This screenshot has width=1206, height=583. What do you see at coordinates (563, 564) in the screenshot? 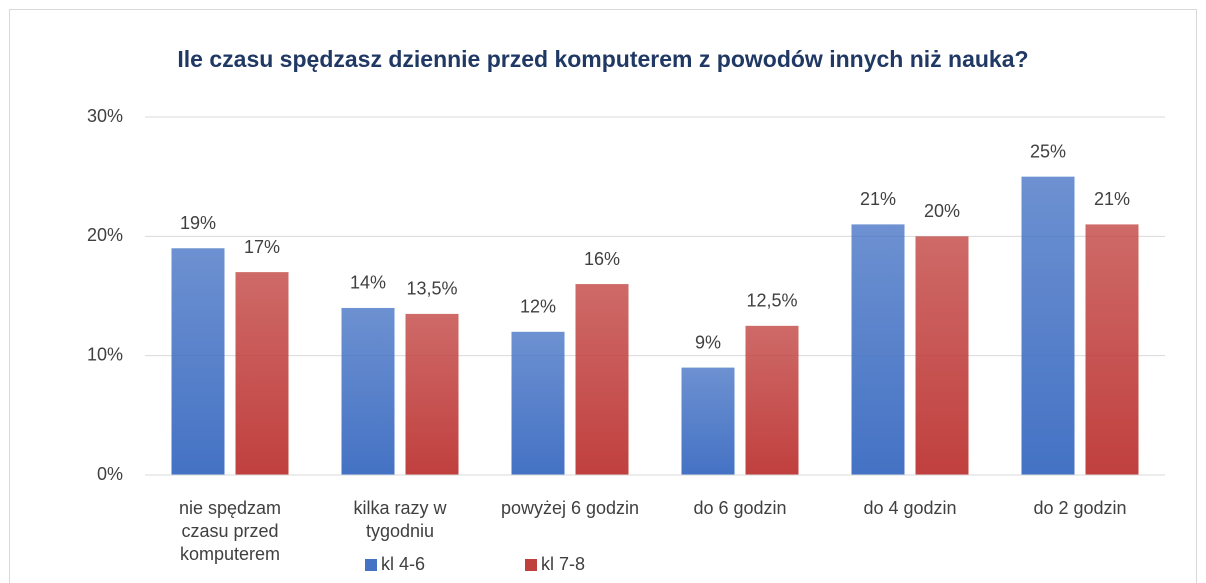
I see `legend-label: kl 7-8` at bounding box center [563, 564].